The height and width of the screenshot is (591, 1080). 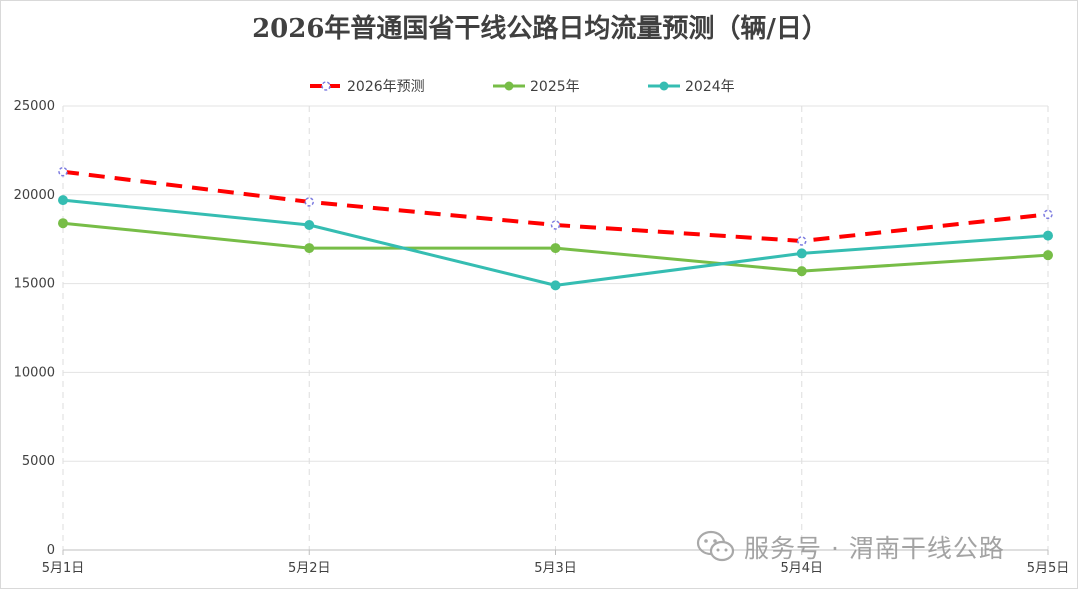 I want to click on y-tick-label: 15000, so click(x=34, y=284).